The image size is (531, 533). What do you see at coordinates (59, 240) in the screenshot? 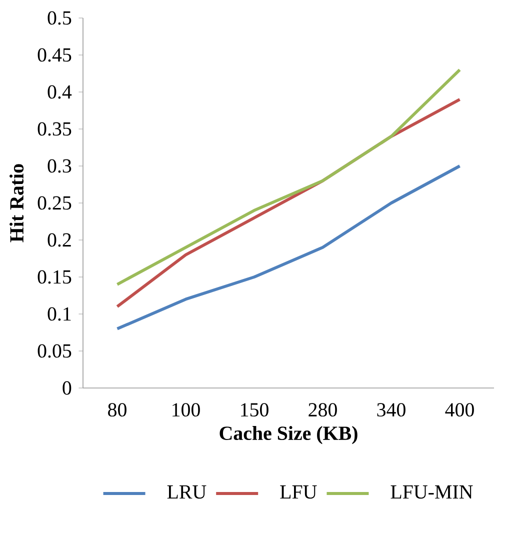
I see `y-tick-label: 0.2` at bounding box center [59, 240].